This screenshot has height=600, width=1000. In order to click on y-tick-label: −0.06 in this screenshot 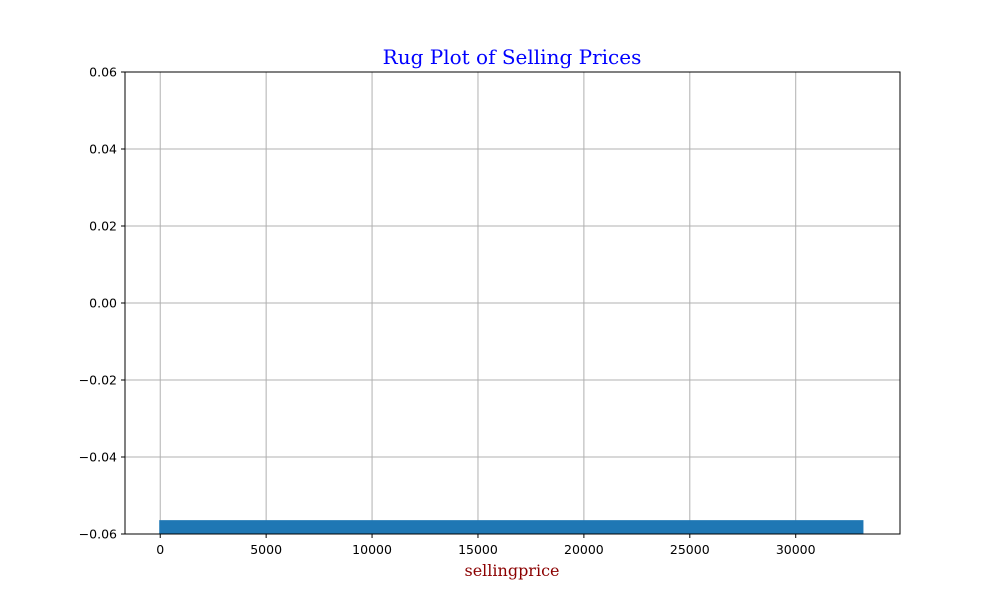, I will do `click(98, 534)`.